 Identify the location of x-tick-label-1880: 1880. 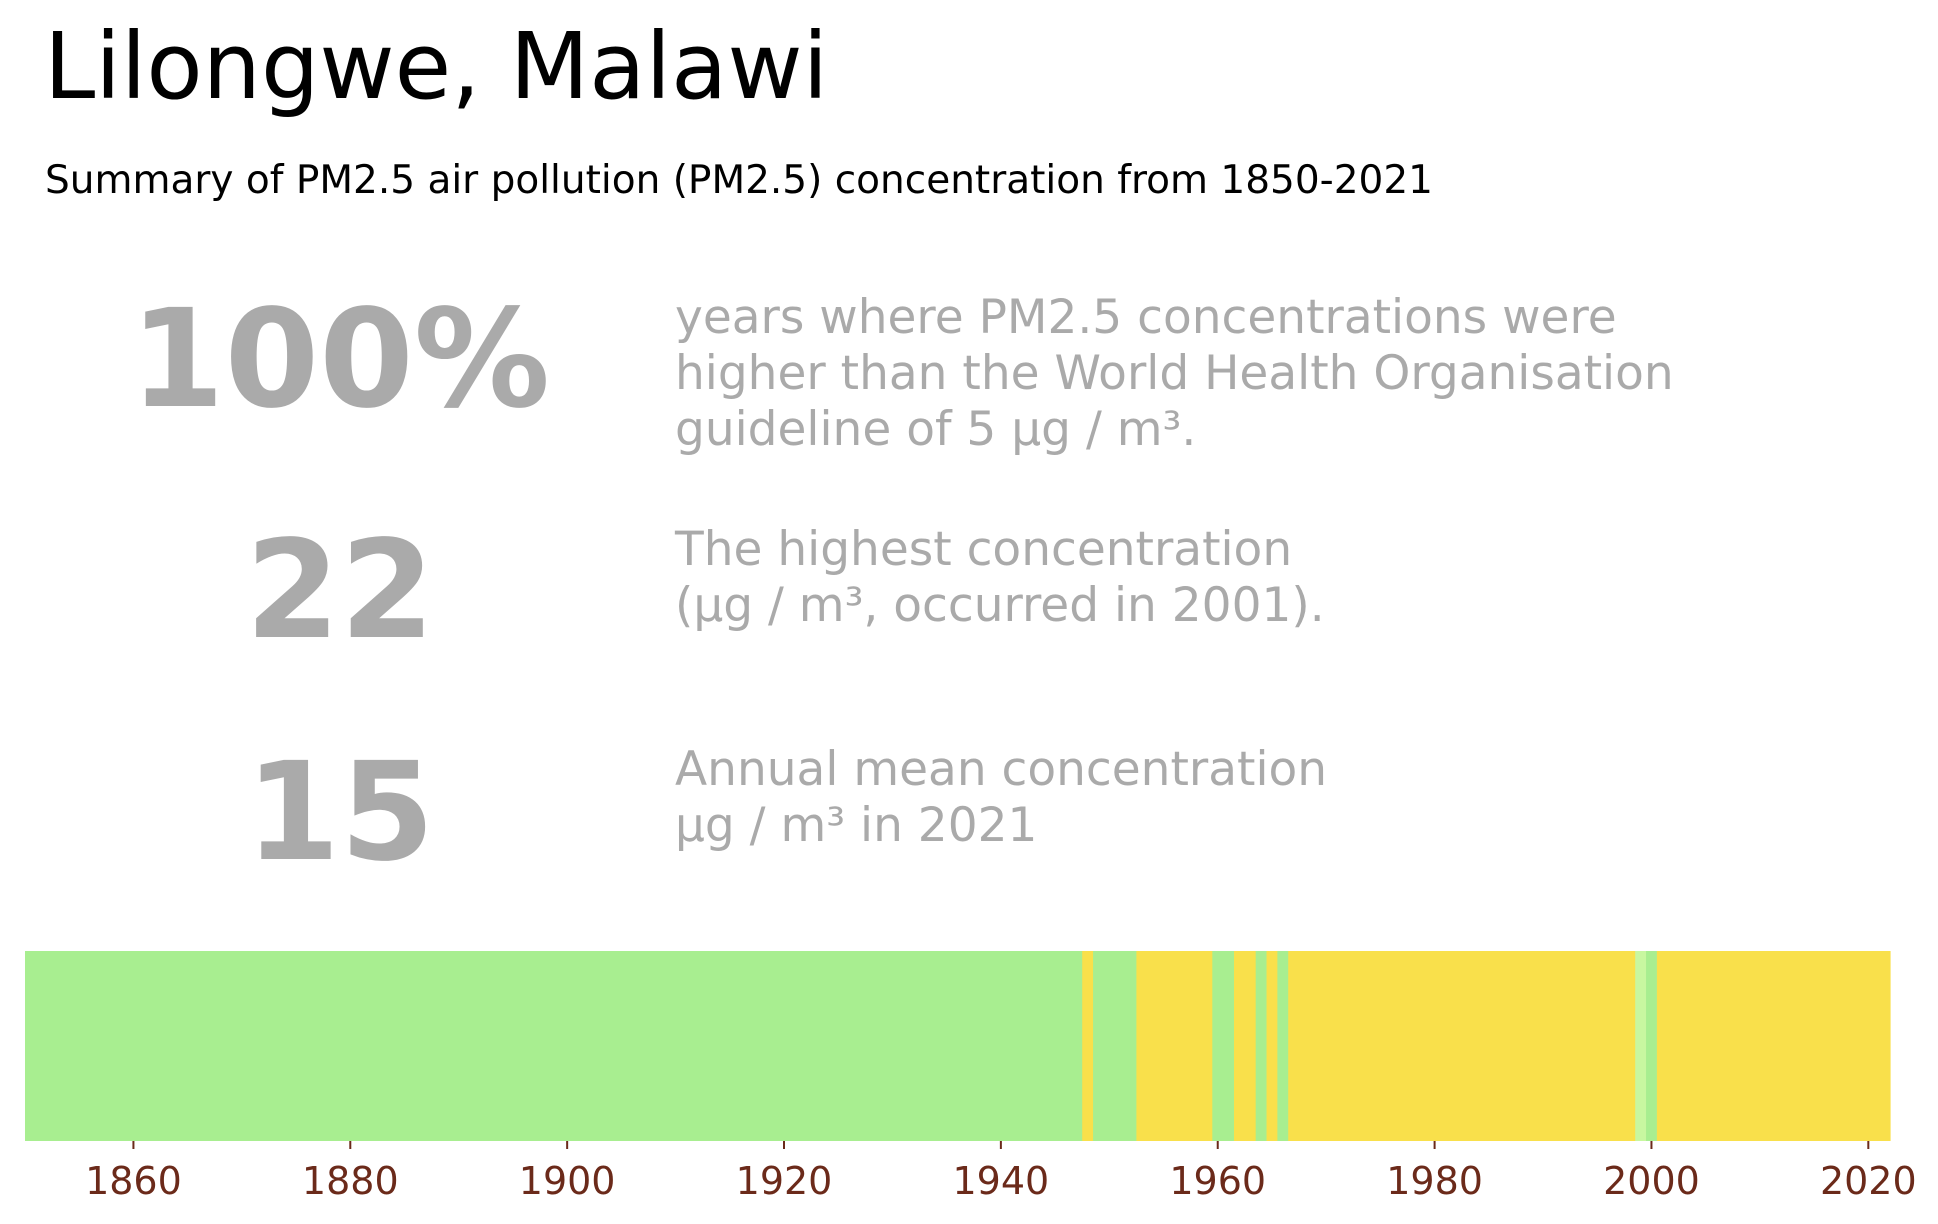
(350, 1181).